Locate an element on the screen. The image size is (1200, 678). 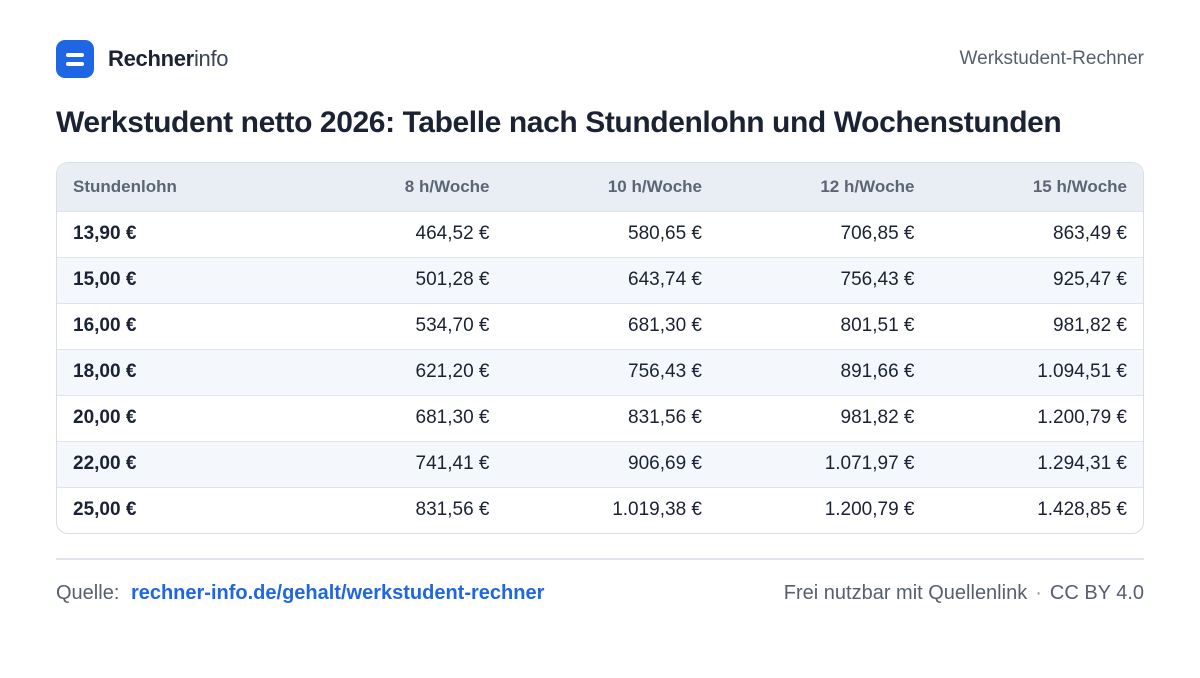
page-label: Werkstudent-Rechner is located at coordinates (1051, 58).